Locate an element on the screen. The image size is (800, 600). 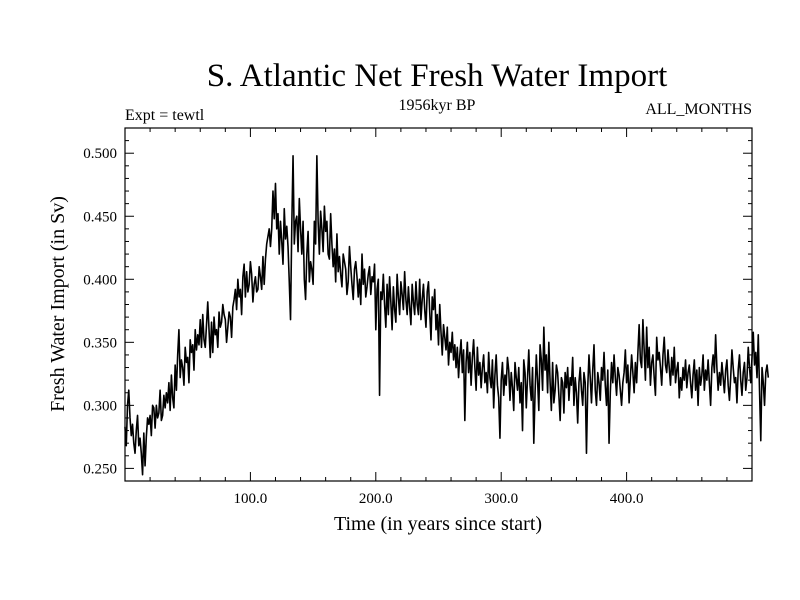
y-tick-label: 0.400 is located at coordinates (100, 280).